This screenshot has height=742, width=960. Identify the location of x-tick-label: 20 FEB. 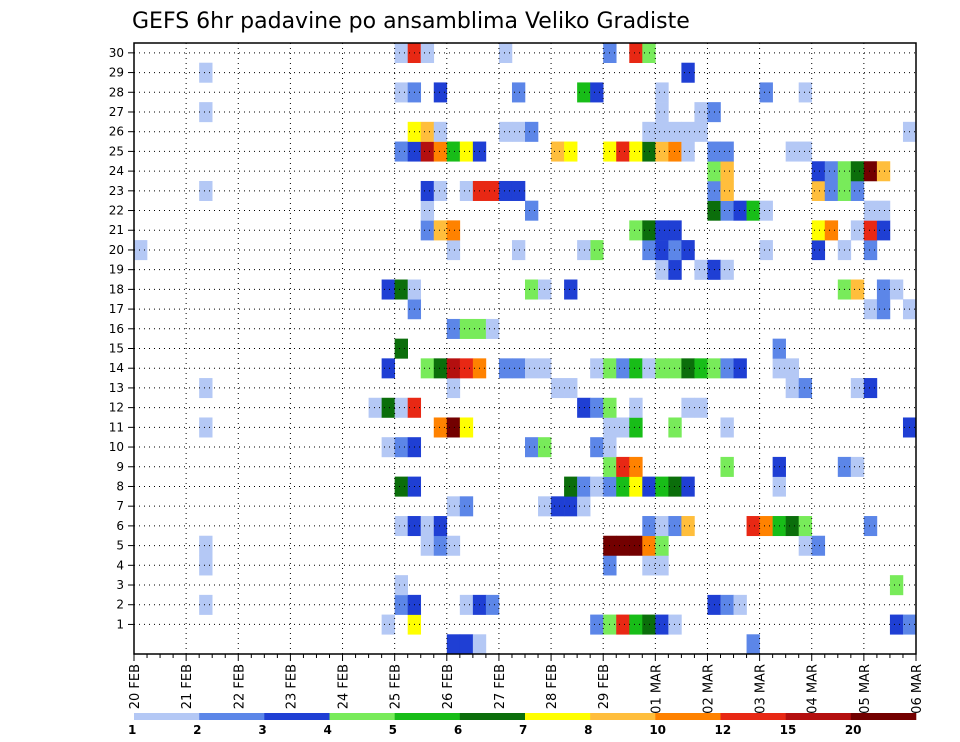
(135, 686).